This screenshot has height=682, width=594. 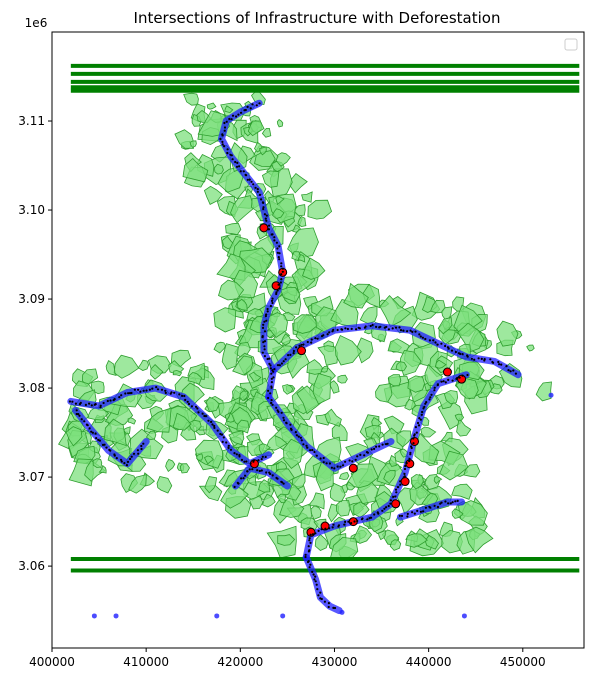 What do you see at coordinates (31, 566) in the screenshot?
I see `y-tick-label: 3.06` at bounding box center [31, 566].